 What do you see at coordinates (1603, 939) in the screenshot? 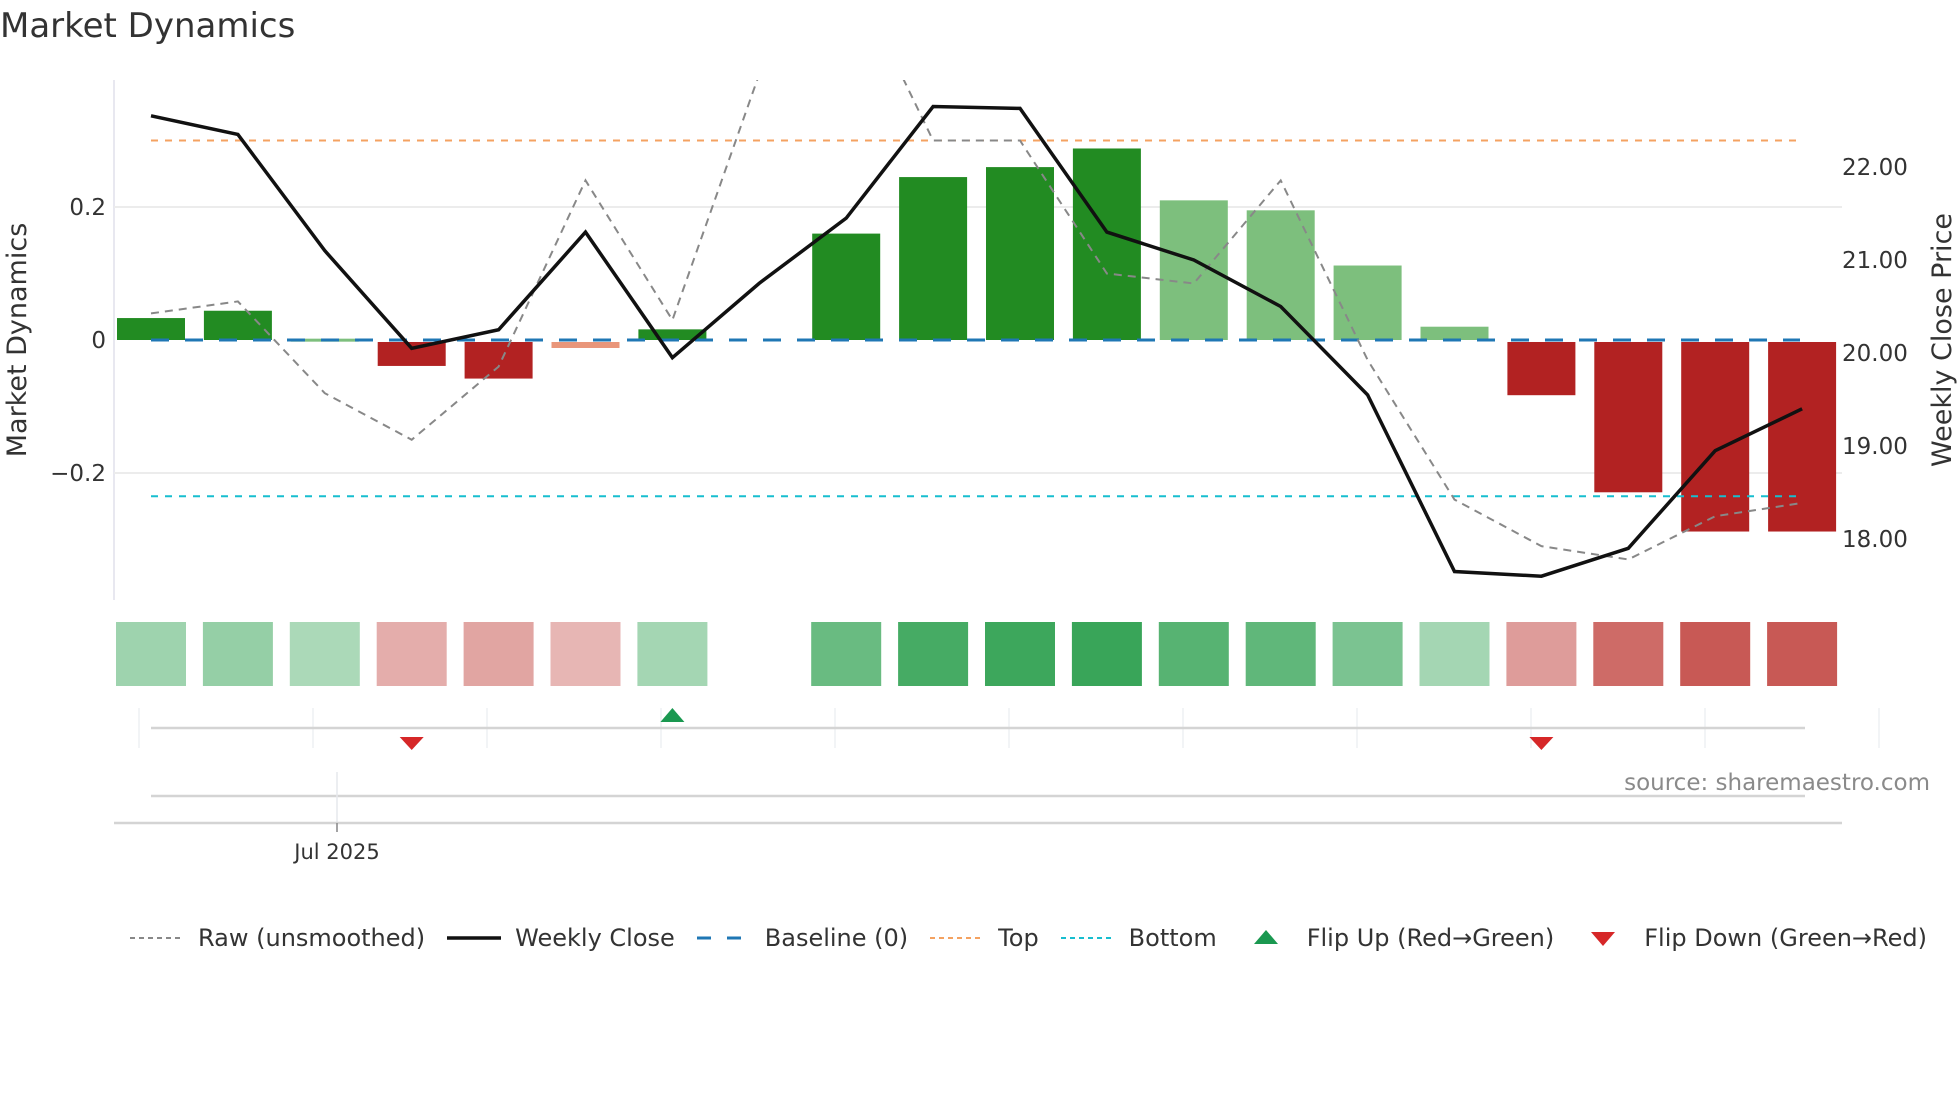
I see `flip-down-swatch-icon` at bounding box center [1603, 939].